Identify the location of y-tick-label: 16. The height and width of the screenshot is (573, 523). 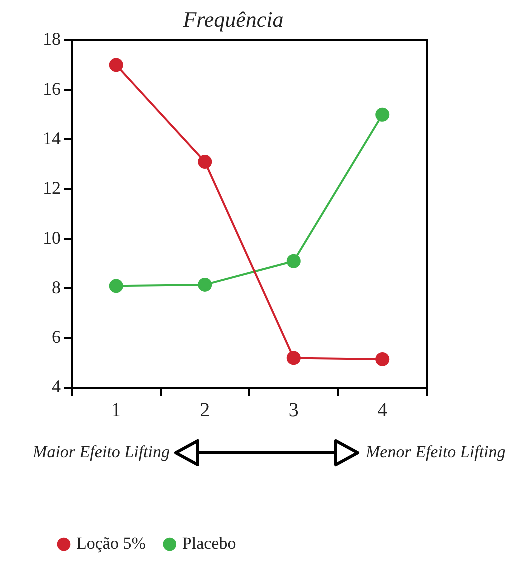
(52, 88).